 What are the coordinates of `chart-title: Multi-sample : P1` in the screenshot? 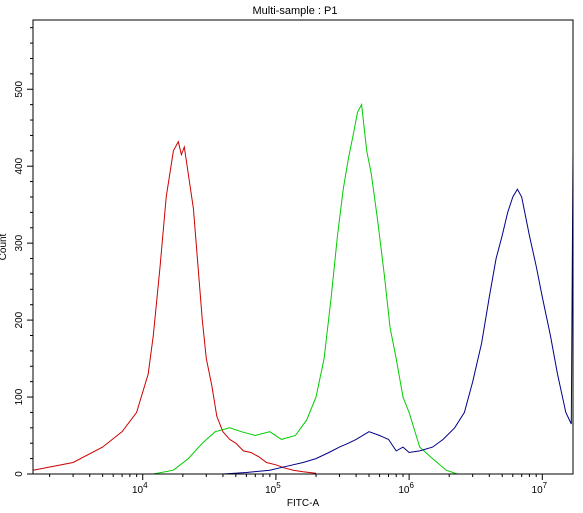 It's located at (295, 11).